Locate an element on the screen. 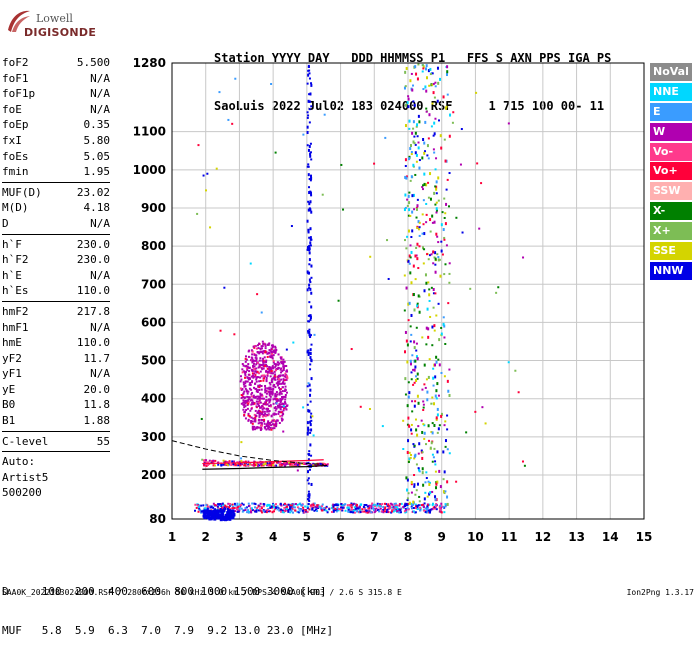 This screenshot has height=650, width=700. y-tick-label: 400 is located at coordinates (153, 399).